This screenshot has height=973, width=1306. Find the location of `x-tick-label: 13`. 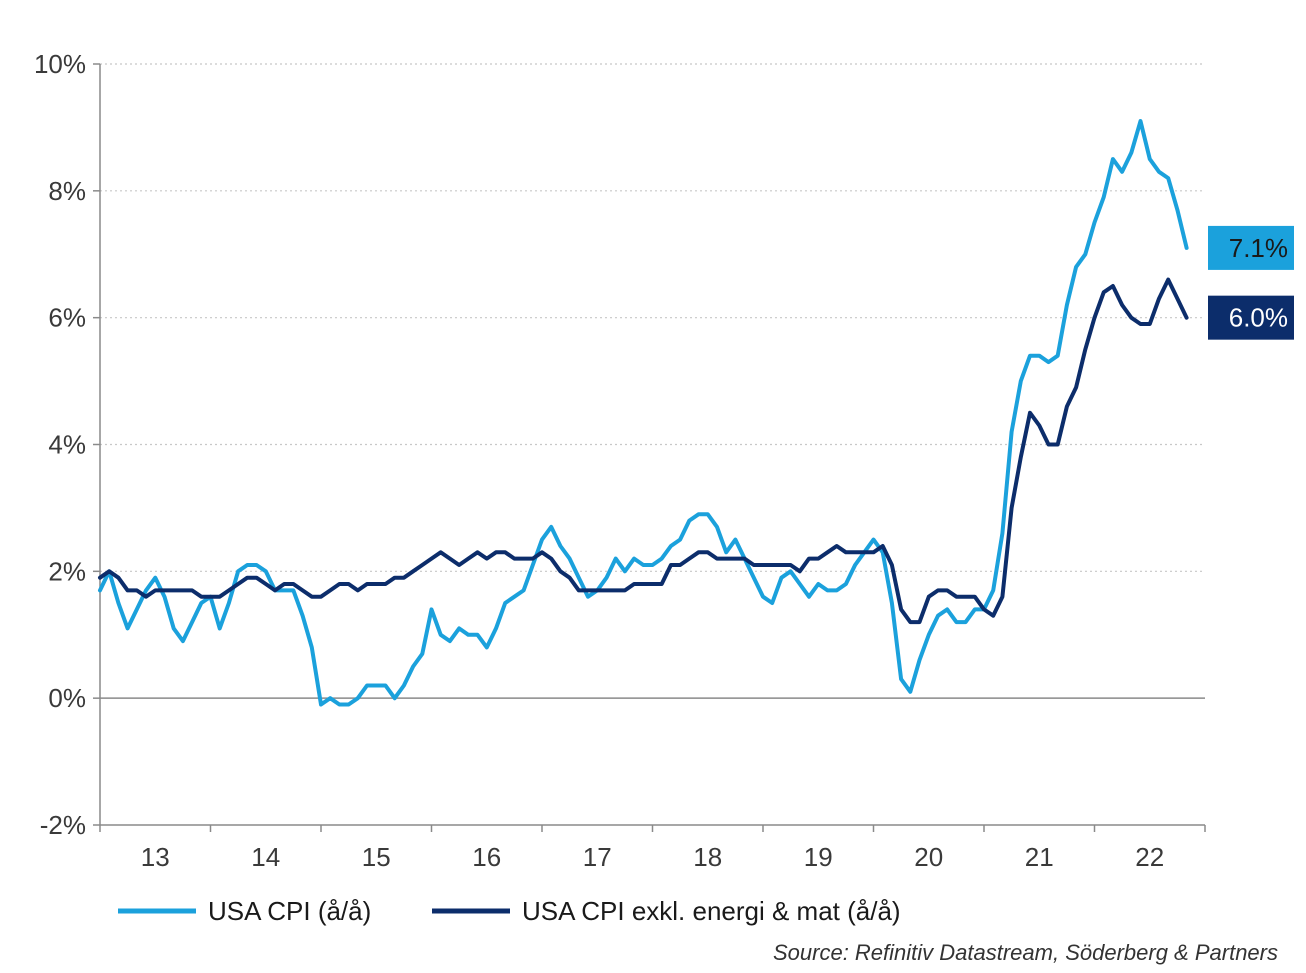

x-tick-label: 13 is located at coordinates (155, 857).